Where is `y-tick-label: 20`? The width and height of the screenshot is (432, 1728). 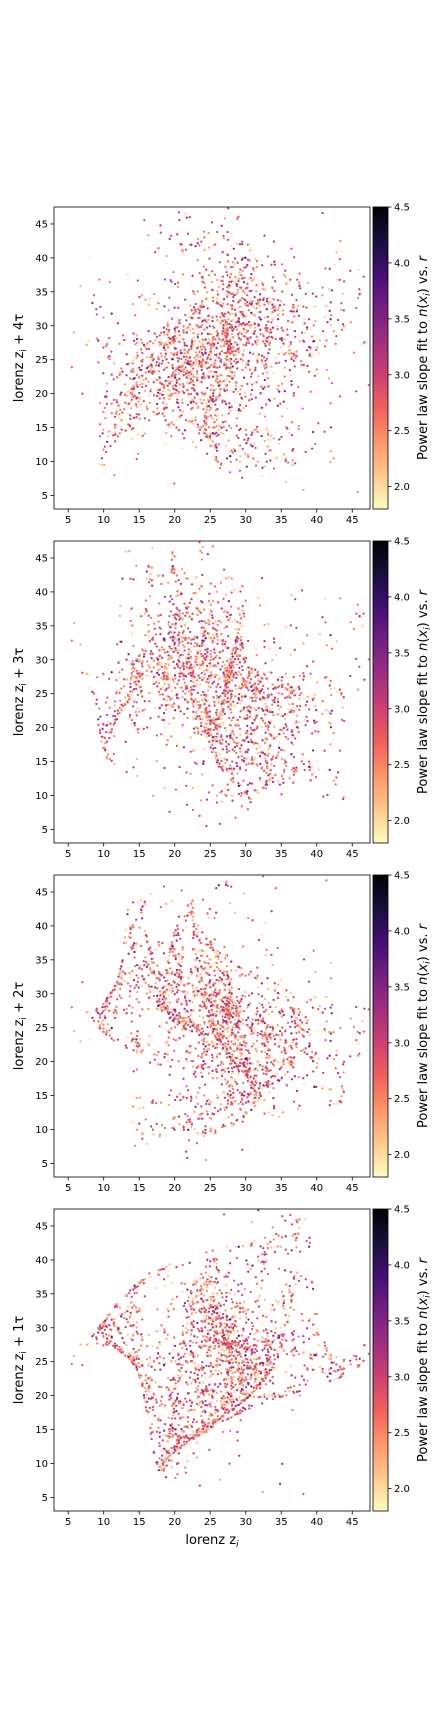 y-tick-label: 20 is located at coordinates (41, 394).